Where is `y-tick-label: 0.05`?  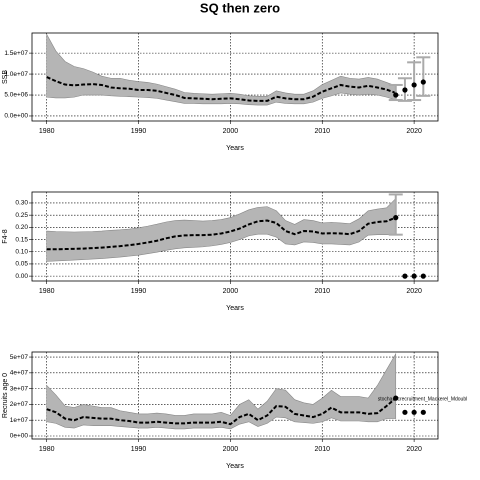 y-tick-label: 0.05 is located at coordinates (21, 264).